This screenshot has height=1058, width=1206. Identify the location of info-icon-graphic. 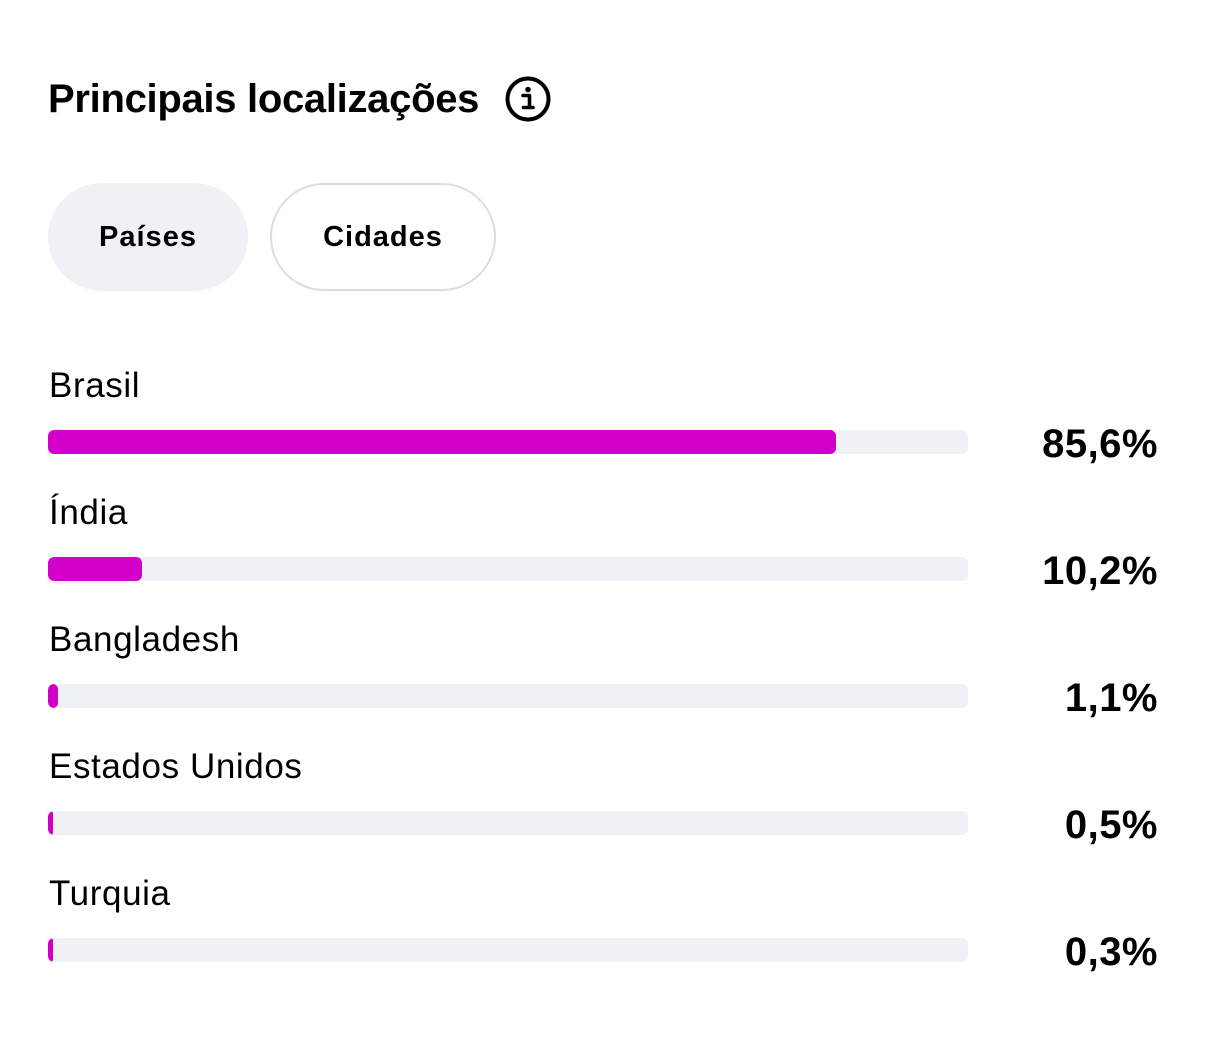
(528, 99).